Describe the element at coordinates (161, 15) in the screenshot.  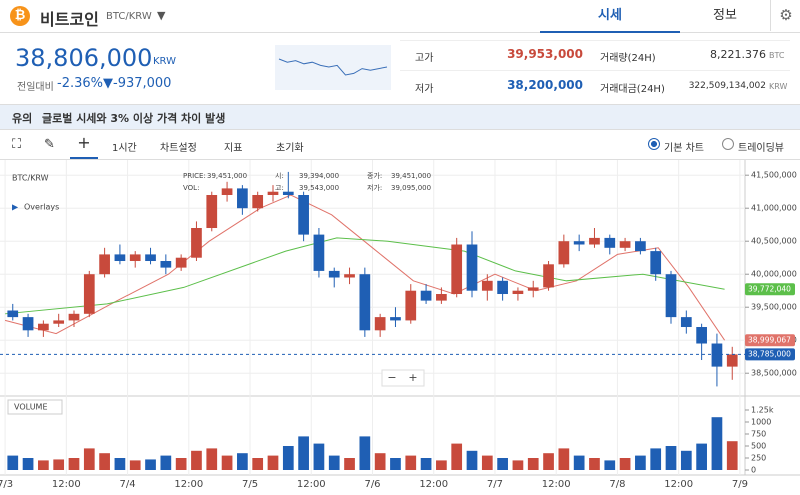
I see `dropdown: ▼` at that location.